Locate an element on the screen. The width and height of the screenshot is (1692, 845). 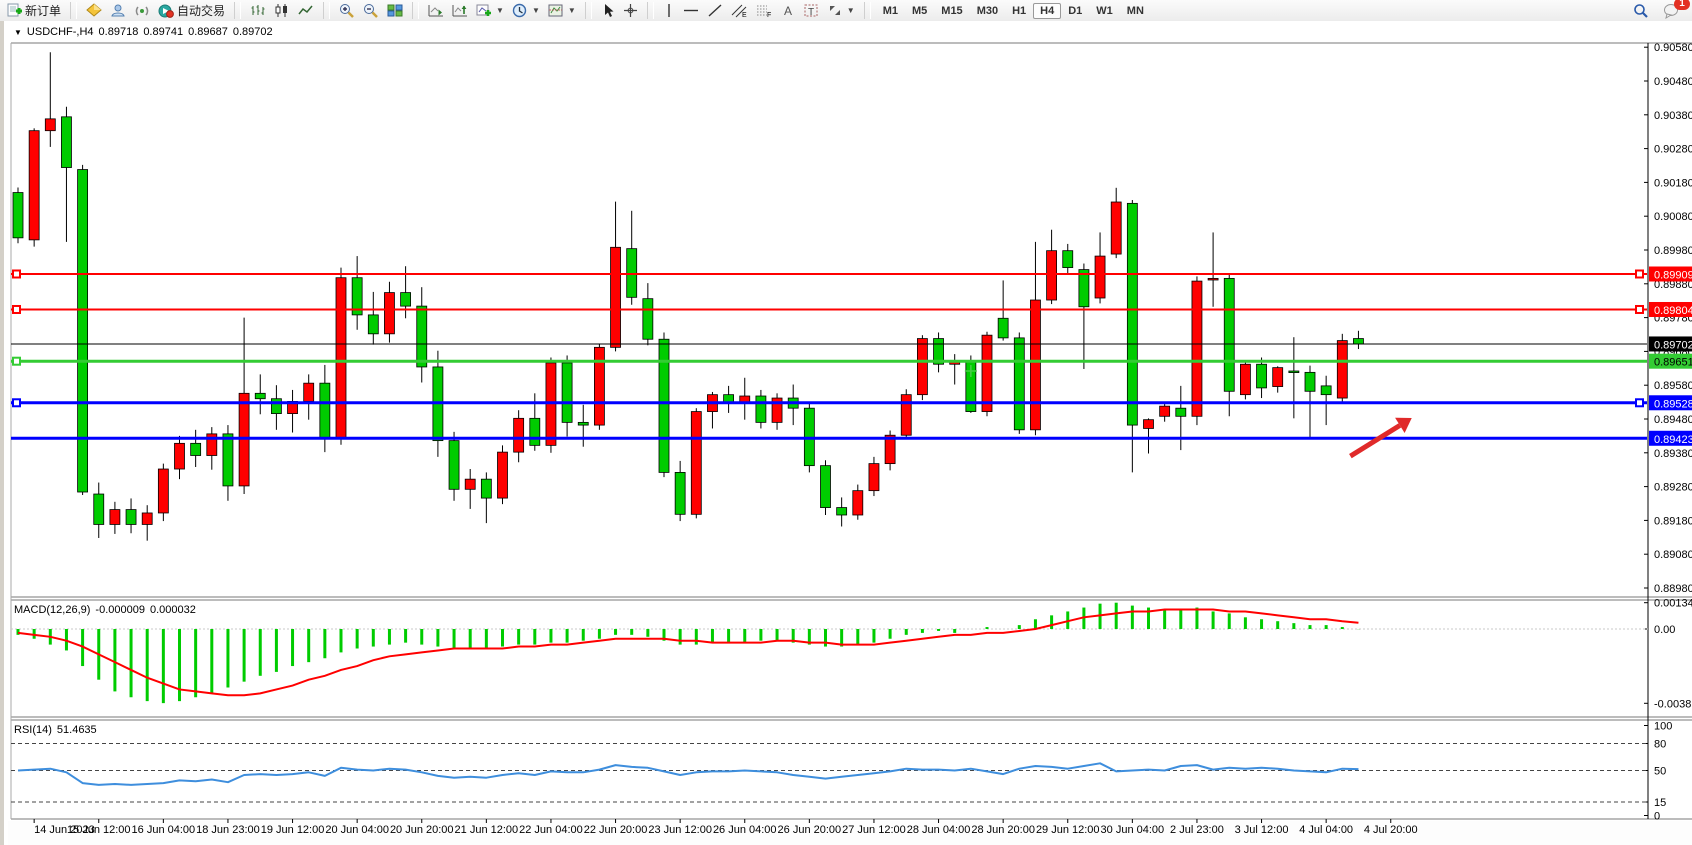
price-tick: 0.89880 is located at coordinates (1673, 285).